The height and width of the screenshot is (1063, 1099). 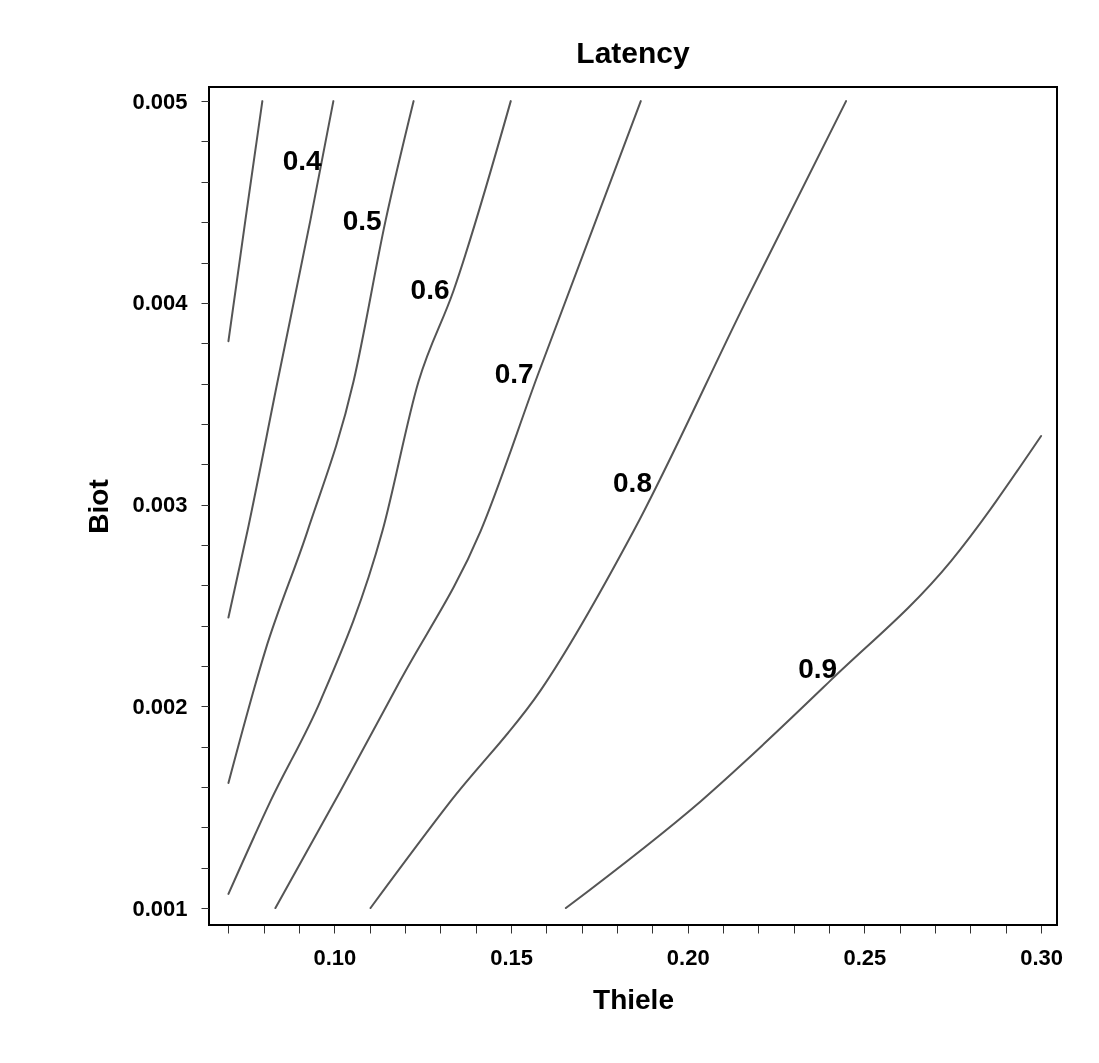 I want to click on y-tick-label: 0.001, so click(x=160, y=908).